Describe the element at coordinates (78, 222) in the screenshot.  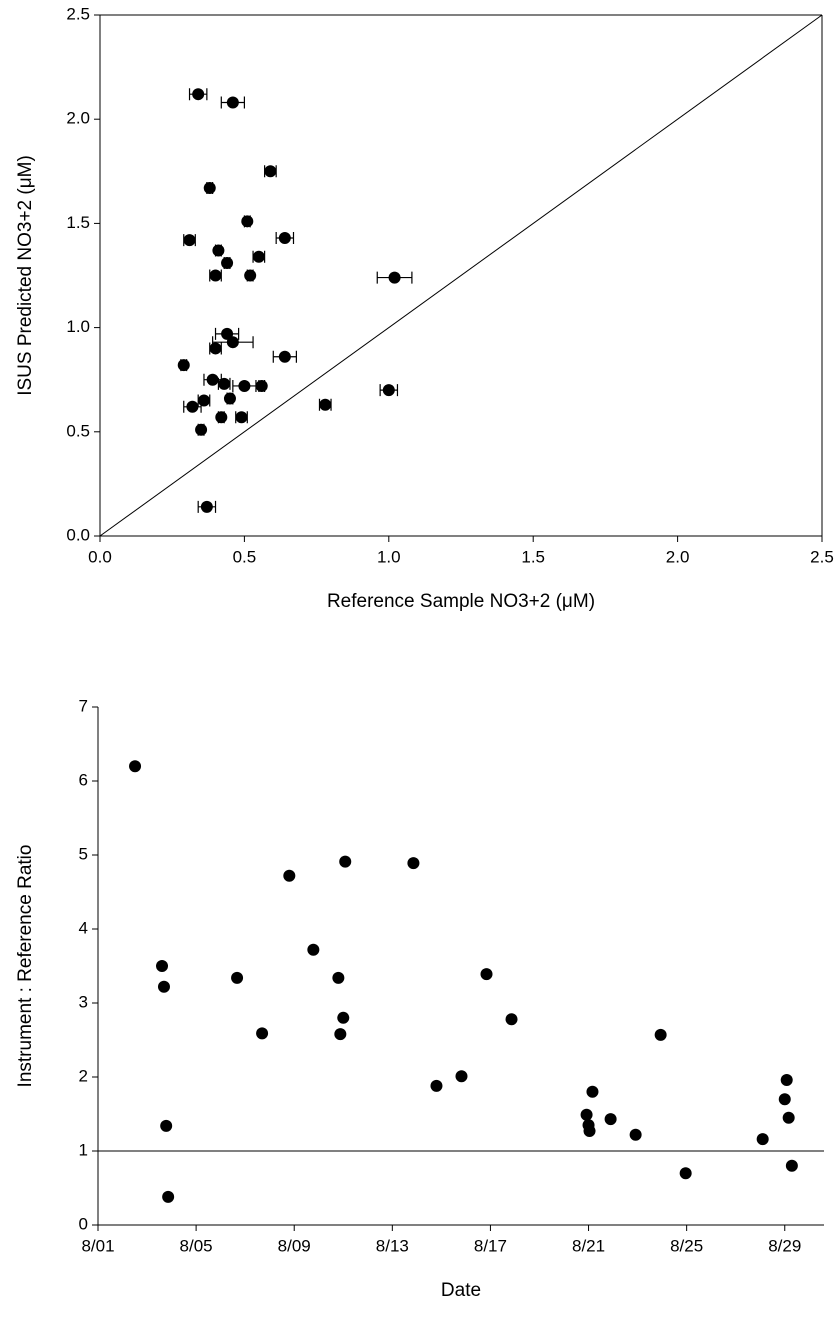
I see `y-tick-label: 1.5` at that location.